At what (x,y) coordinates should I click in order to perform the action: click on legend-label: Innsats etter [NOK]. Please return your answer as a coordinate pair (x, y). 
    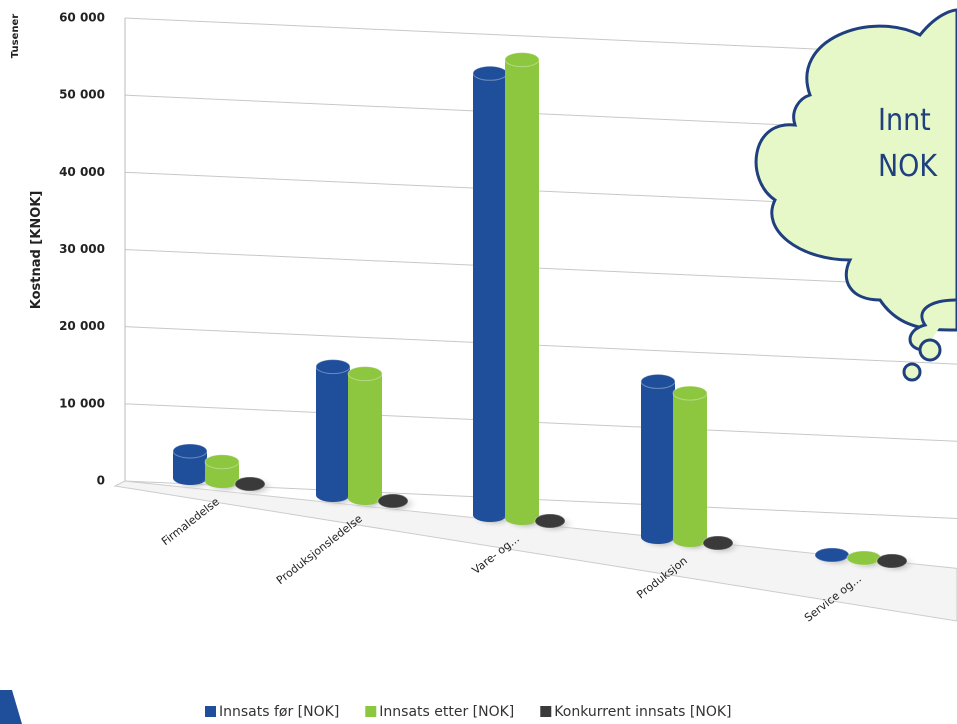
    Looking at the image, I should click on (446, 712).